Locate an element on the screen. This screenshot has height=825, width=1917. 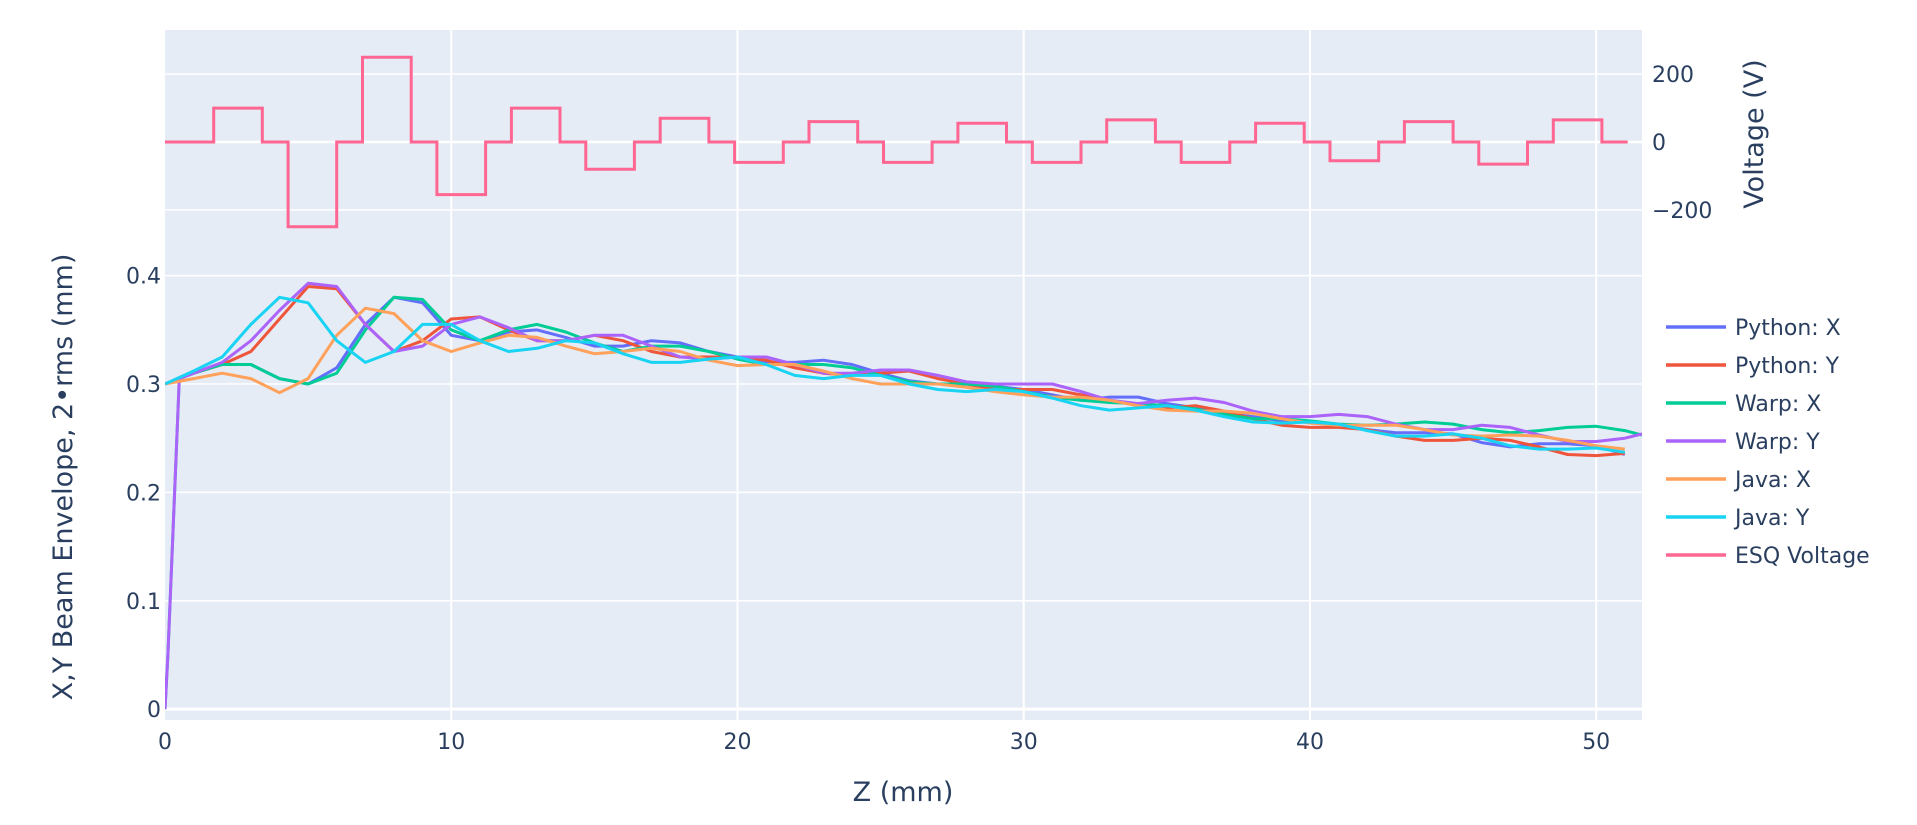
legend-label: Warp: Y is located at coordinates (1777, 442).